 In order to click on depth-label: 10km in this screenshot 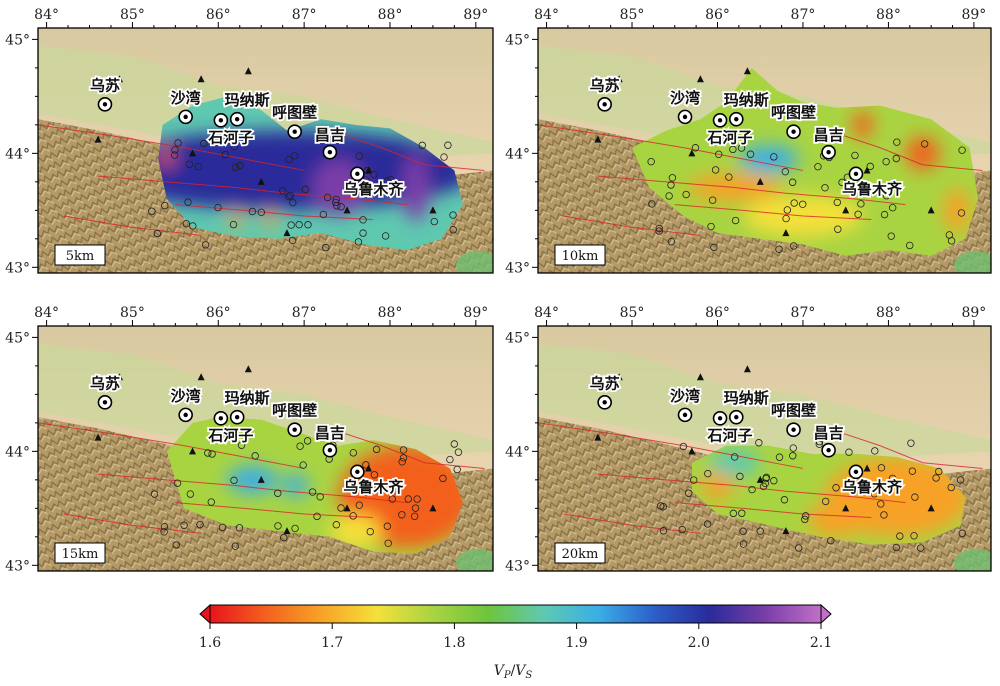, I will do `click(580, 255)`.